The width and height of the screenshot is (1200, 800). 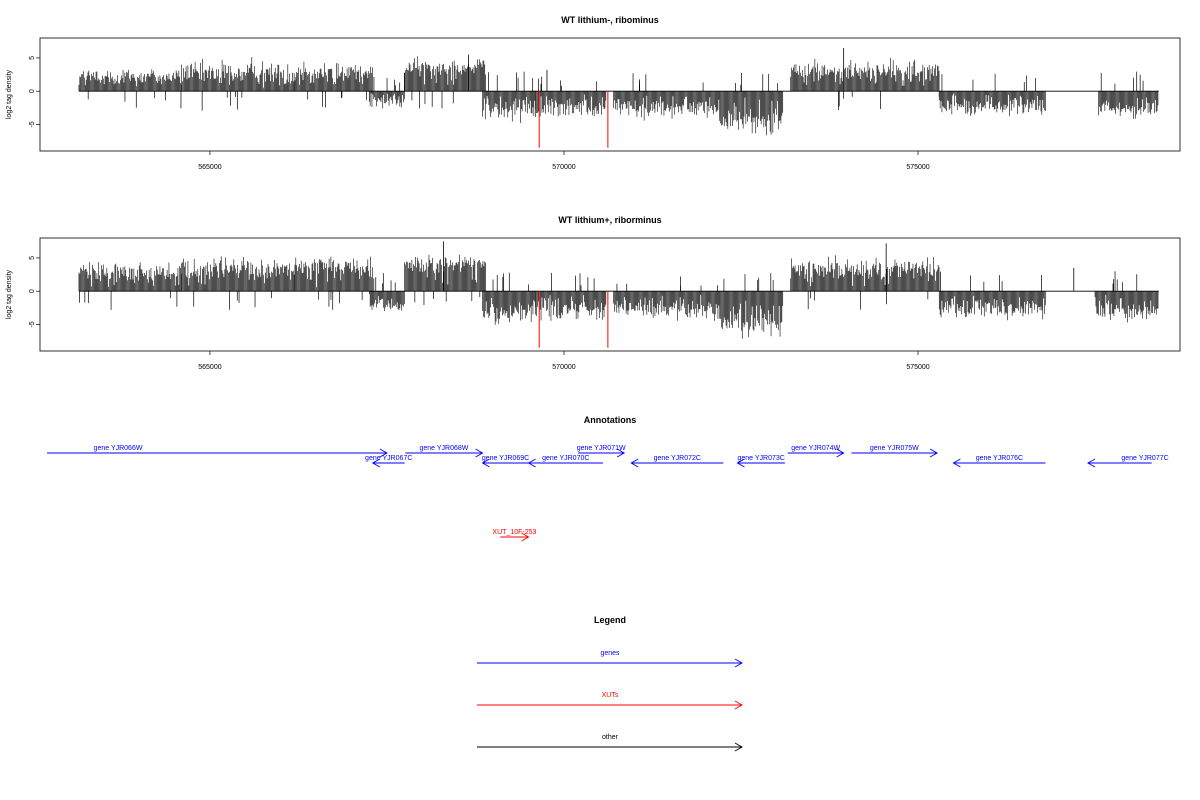 What do you see at coordinates (610, 659) in the screenshot?
I see `legend-item: genes` at bounding box center [610, 659].